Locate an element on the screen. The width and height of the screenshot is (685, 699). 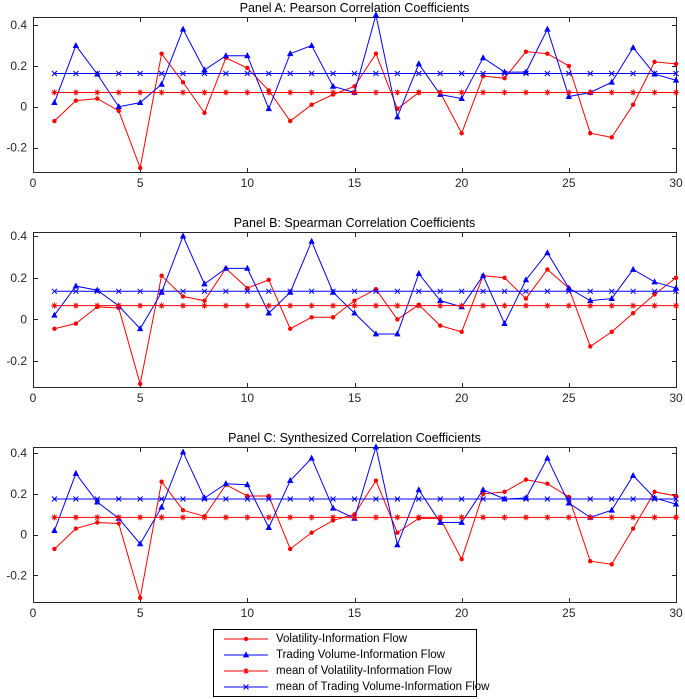
legend-label: mean of Trading Volume-Information Flow is located at coordinates (383, 687).